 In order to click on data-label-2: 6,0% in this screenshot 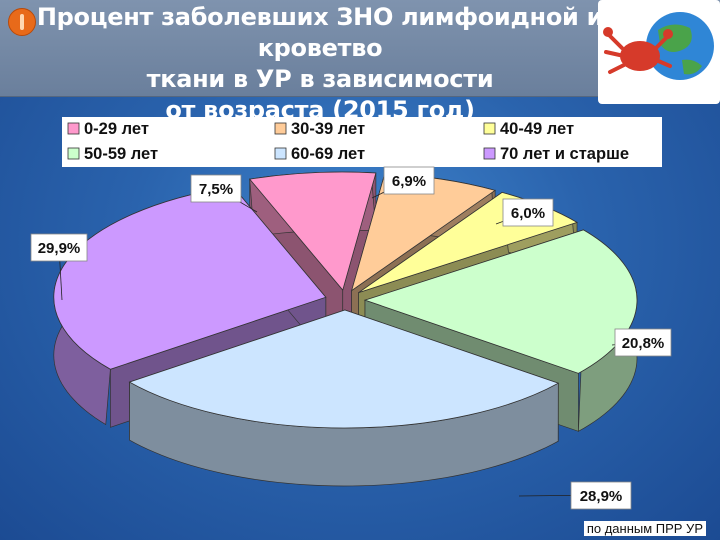, I will do `click(528, 213)`.